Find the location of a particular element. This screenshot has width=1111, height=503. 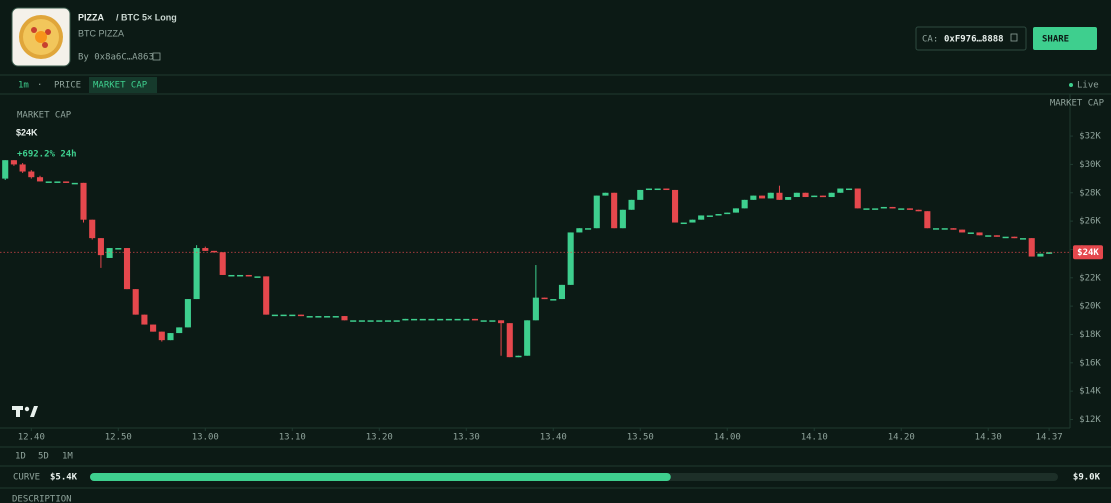

active-tab-bg is located at coordinates (123, 85).